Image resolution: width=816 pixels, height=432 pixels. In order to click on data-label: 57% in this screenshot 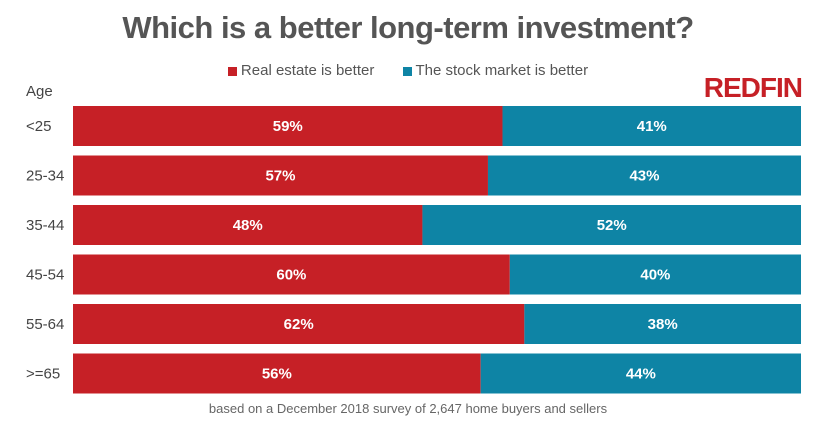, I will do `click(280, 176)`.